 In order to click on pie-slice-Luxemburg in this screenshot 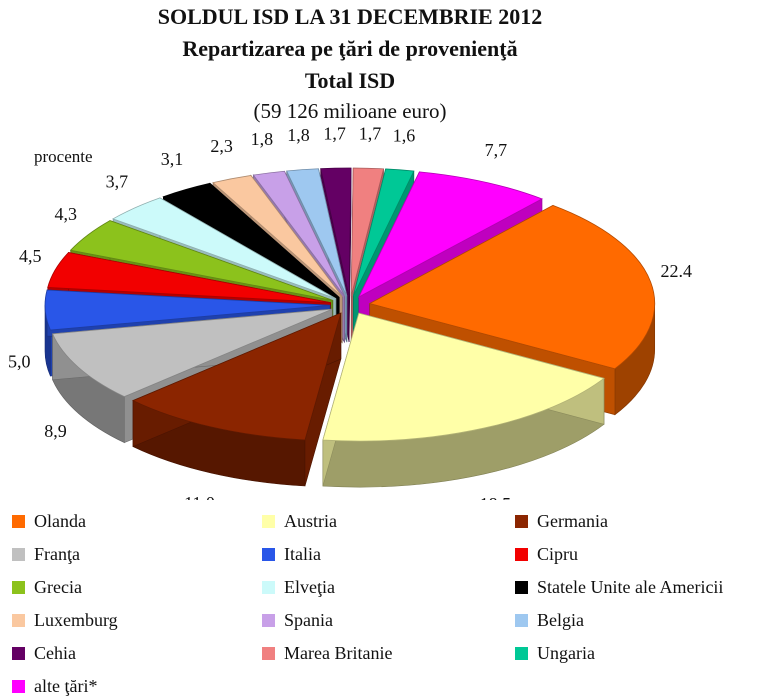, I will do `click(277, 236)`.